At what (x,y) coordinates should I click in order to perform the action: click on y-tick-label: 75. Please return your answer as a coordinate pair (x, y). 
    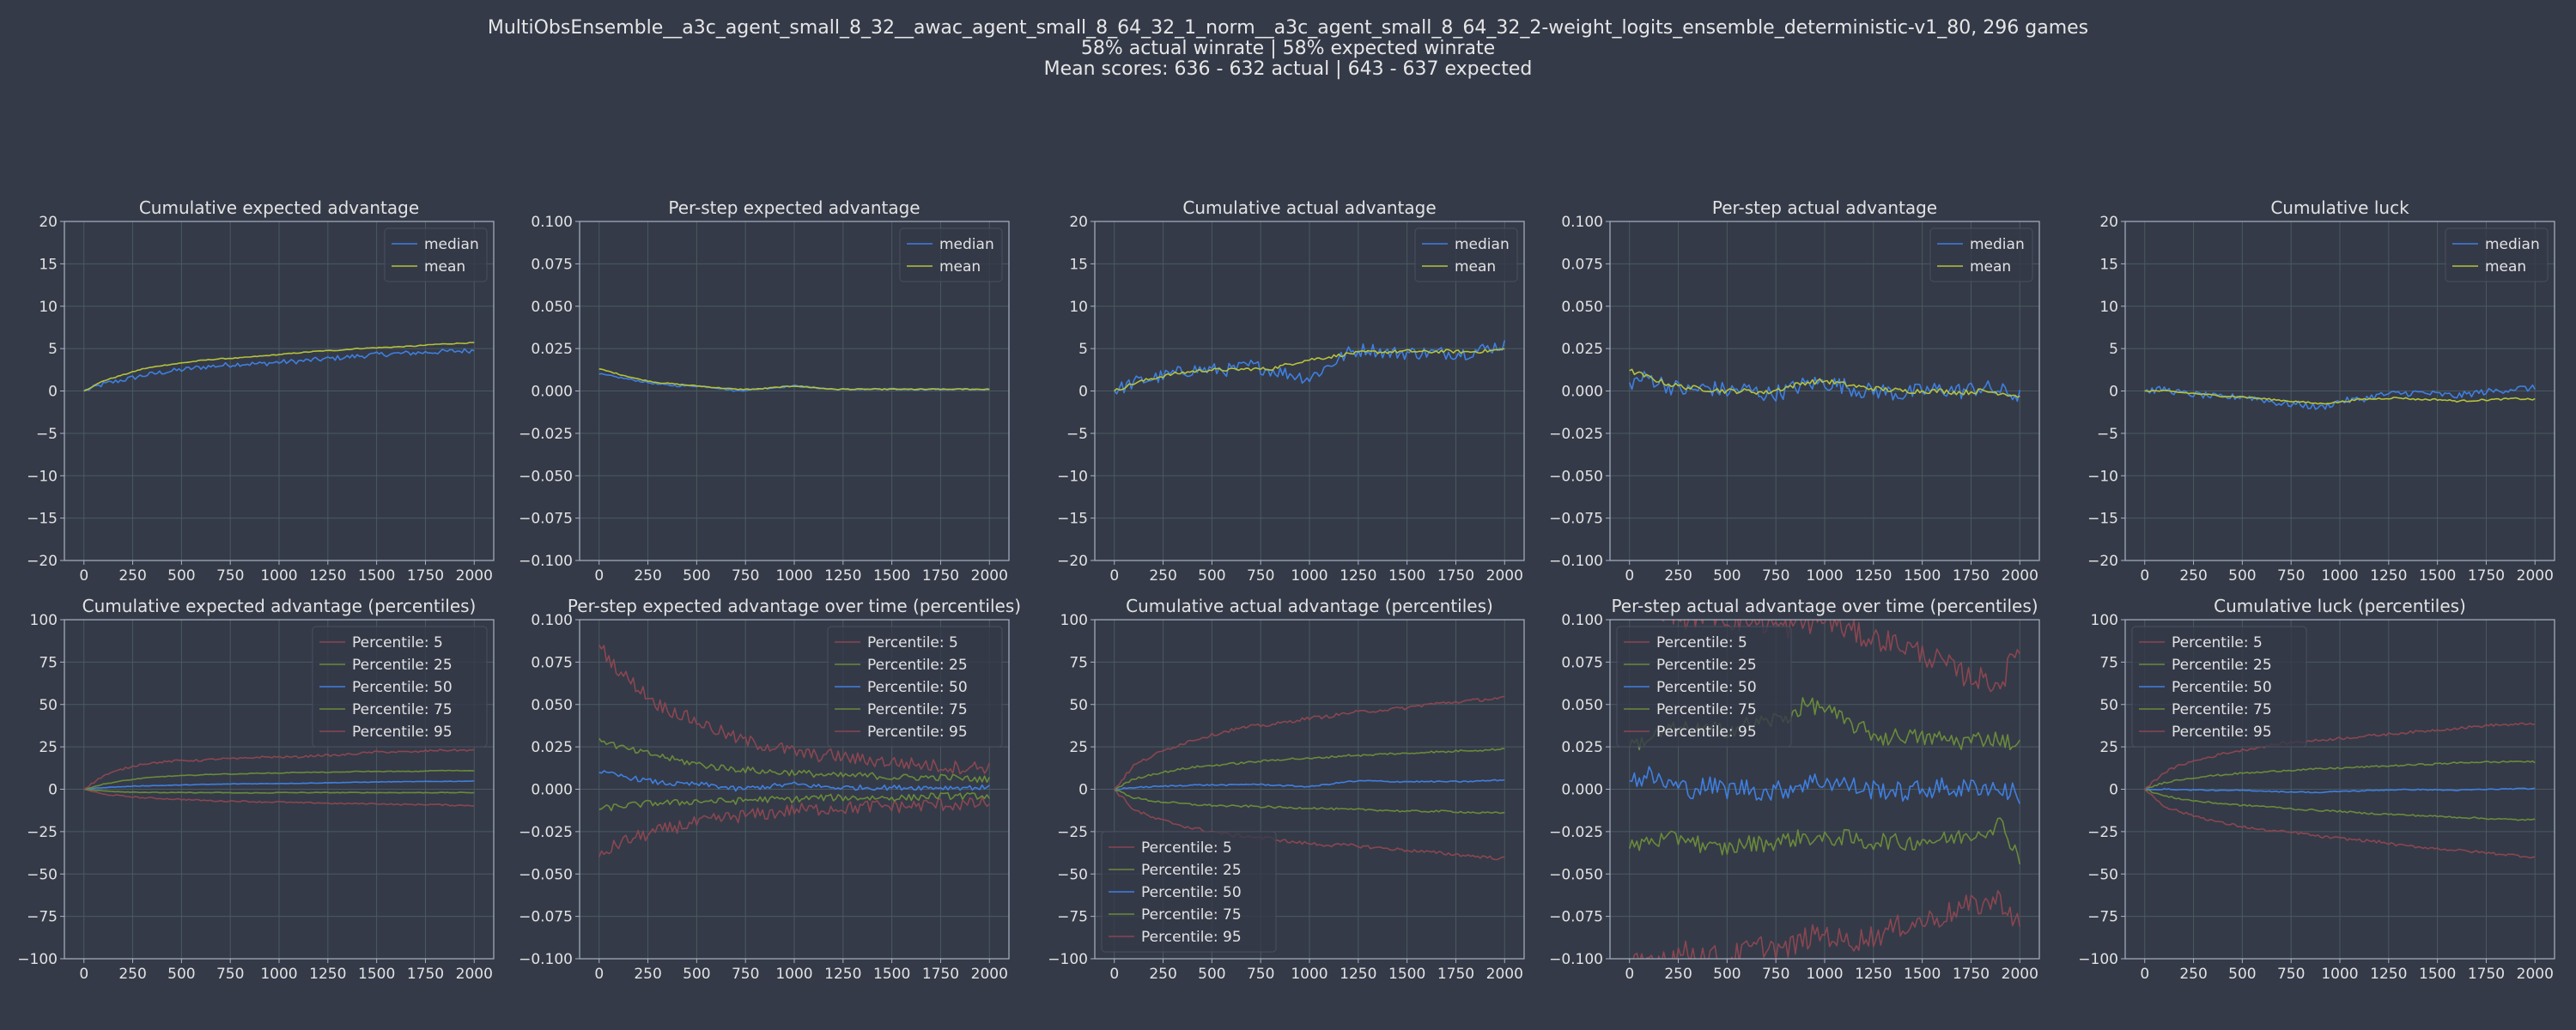
    Looking at the image, I should click on (1078, 662).